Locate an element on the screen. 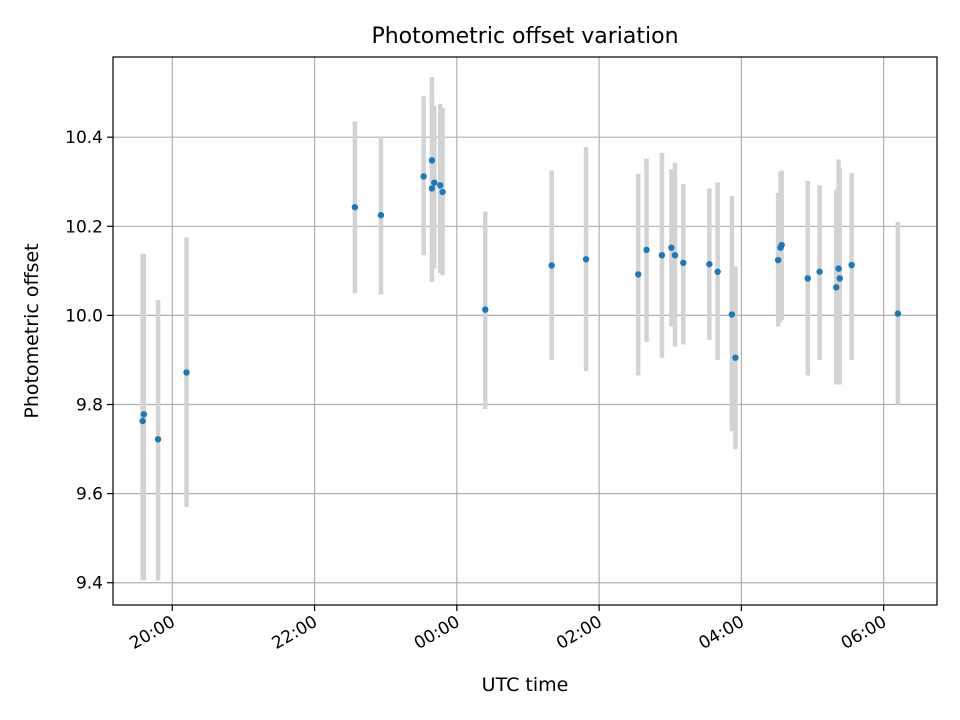 Image resolution: width=960 pixels, height=720 pixels. y-tick-label: 10.4 is located at coordinates (84, 138).